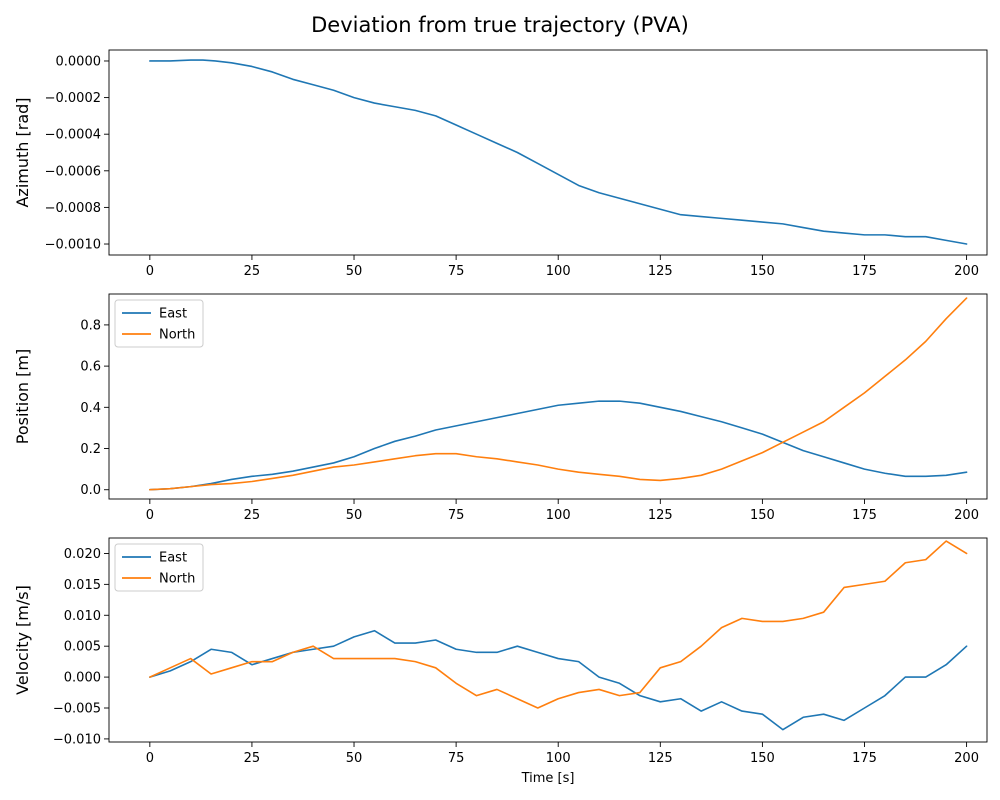 Image resolution: width=1000 pixels, height=800 pixels. I want to click on azimuth-xtick-label: 0, so click(150, 271).